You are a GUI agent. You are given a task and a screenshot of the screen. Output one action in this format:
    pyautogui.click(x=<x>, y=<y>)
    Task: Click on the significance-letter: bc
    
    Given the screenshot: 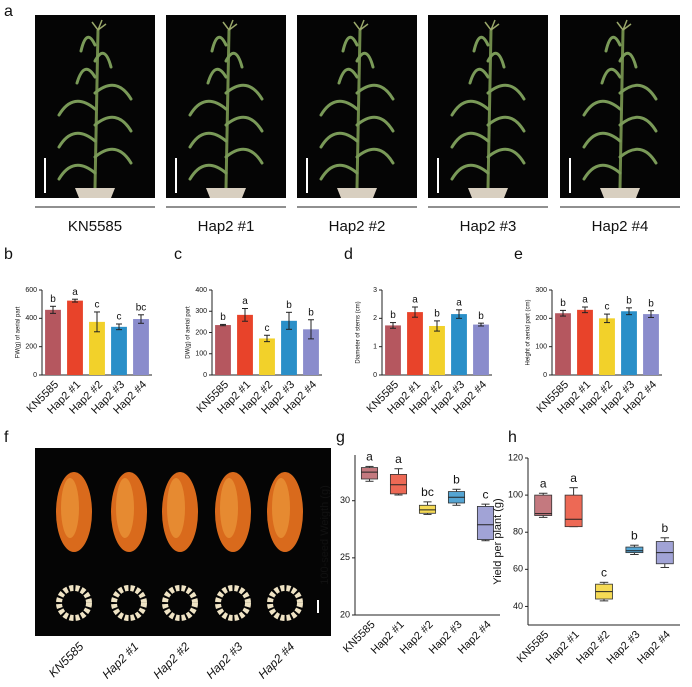 What is the action you would take?
    pyautogui.click(x=427, y=492)
    